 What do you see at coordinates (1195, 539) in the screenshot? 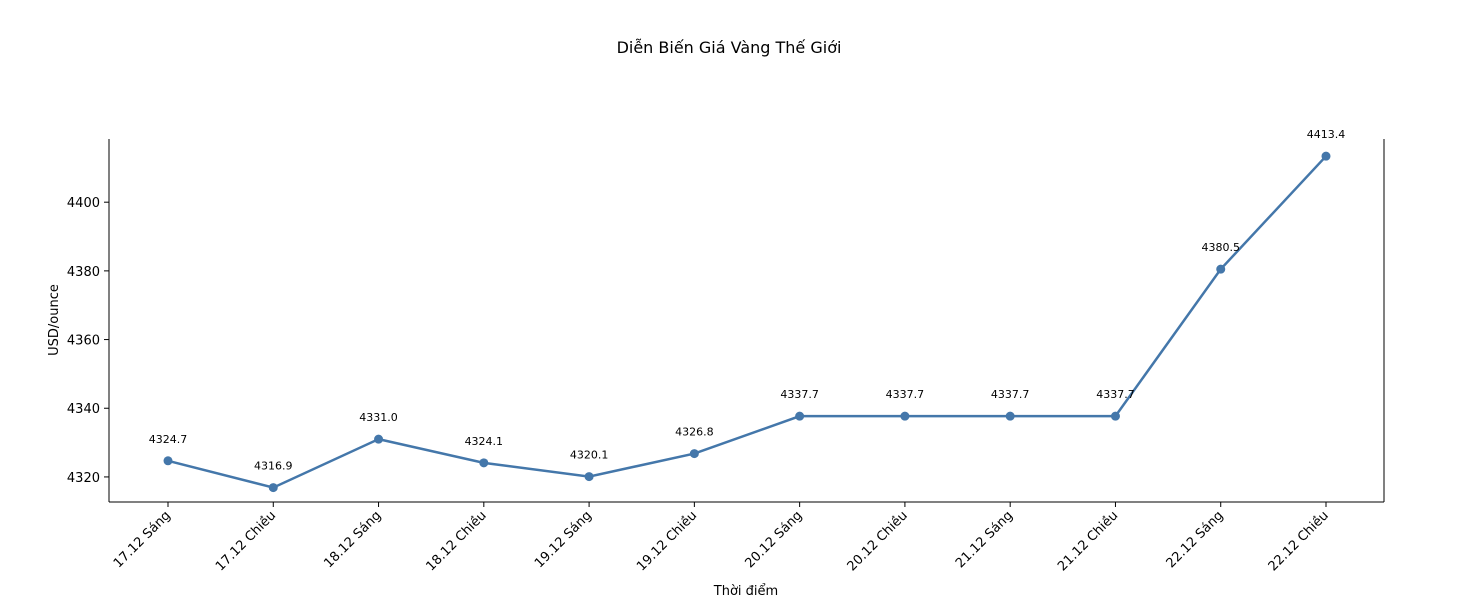
I see `x-tick-label: 22.12 Sáng` at bounding box center [1195, 539].